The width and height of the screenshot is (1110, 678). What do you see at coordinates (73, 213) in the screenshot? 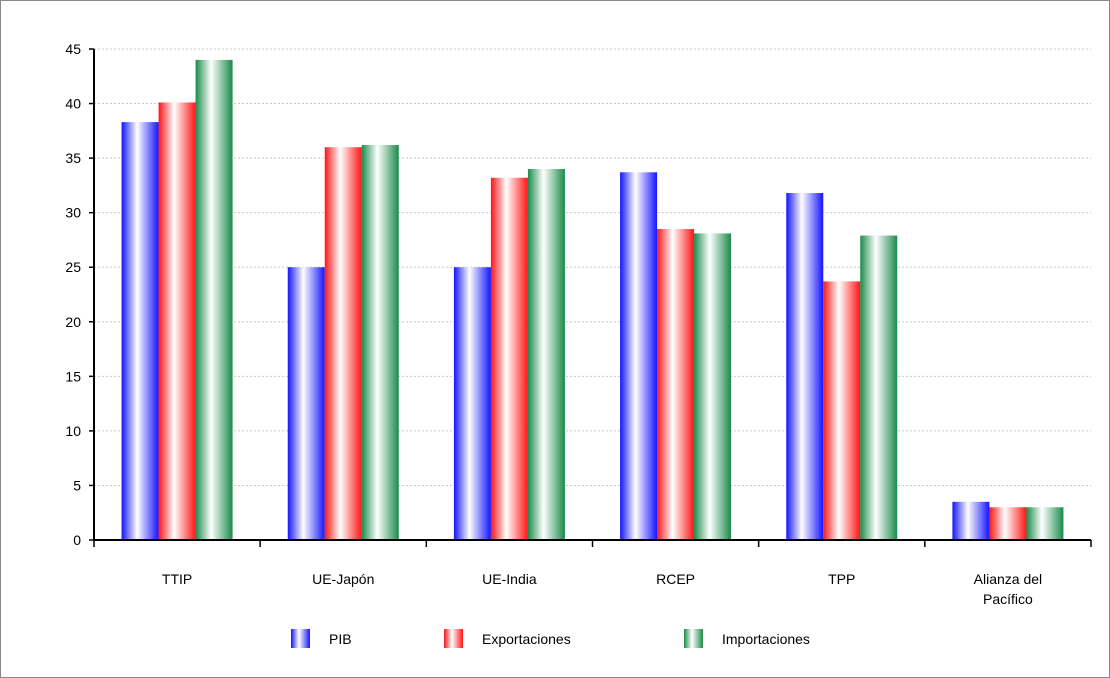
I see `y-tick-label: 30` at bounding box center [73, 213].